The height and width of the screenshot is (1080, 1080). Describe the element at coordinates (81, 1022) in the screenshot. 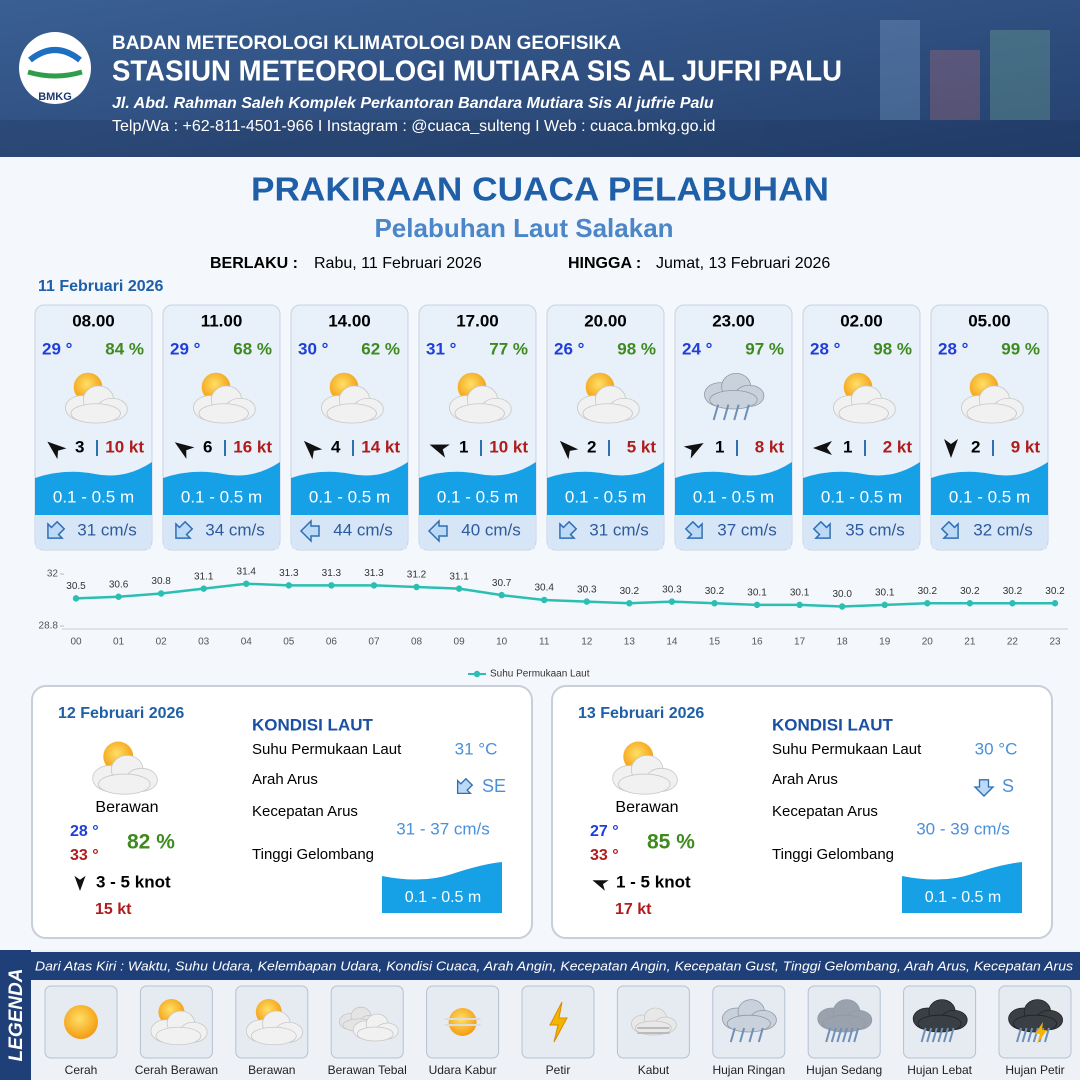

I see `sun` at that location.